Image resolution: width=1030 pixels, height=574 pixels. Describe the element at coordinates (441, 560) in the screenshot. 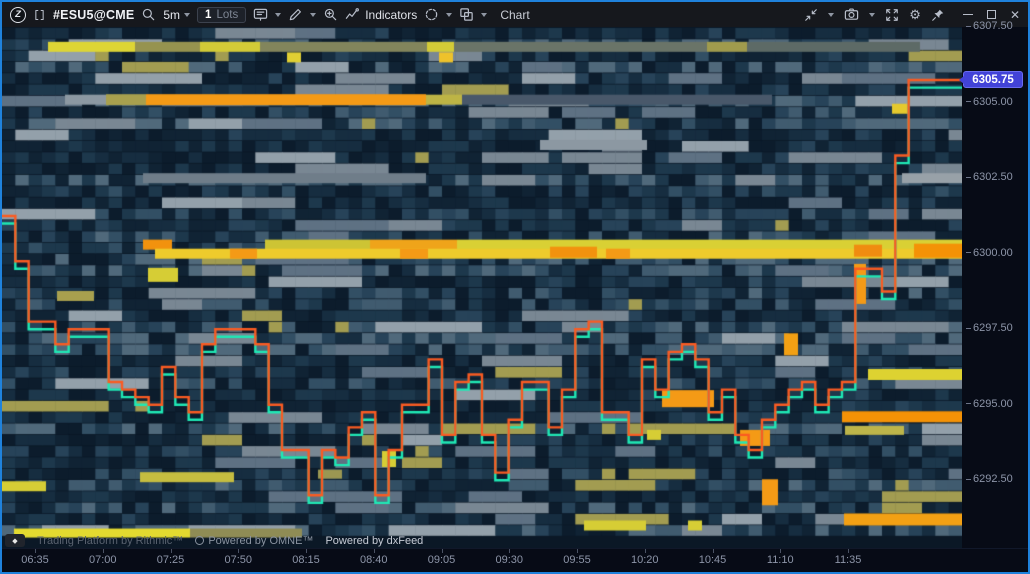

I see `time-tick-label: 09:05` at that location.